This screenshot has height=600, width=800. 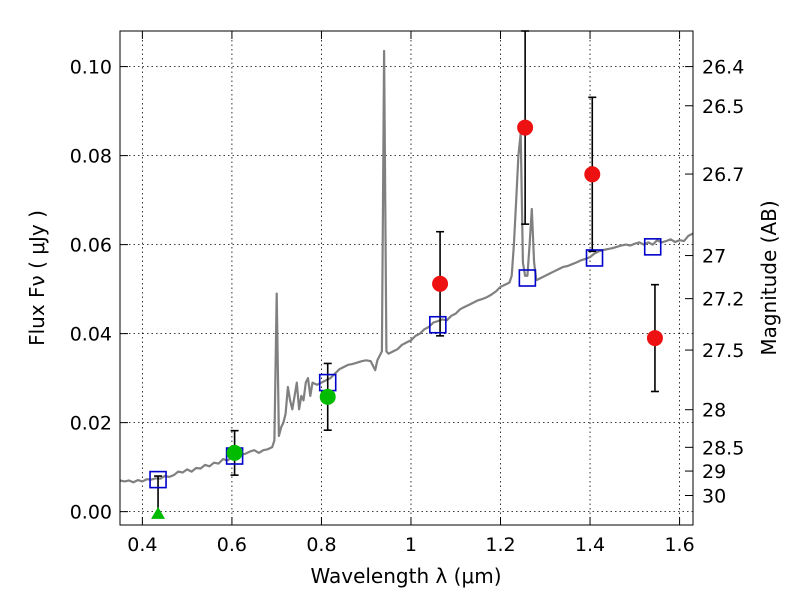 What do you see at coordinates (91, 246) in the screenshot?
I see `y-tick-label: 0.06` at bounding box center [91, 246].